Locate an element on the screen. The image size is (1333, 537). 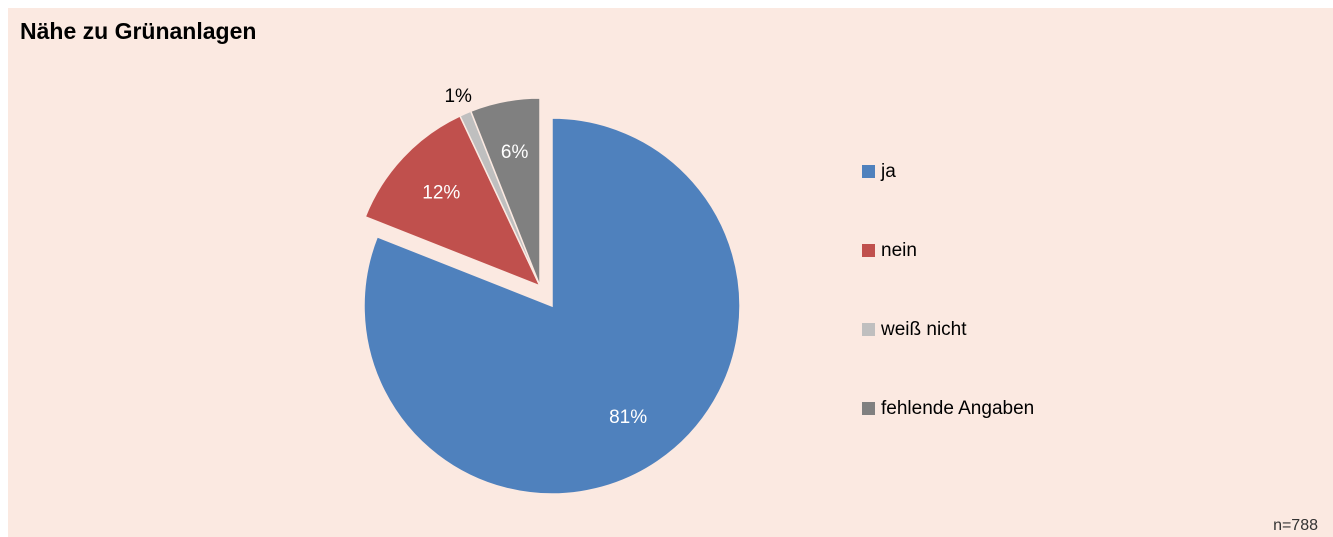
legend-label: nein is located at coordinates (899, 250).